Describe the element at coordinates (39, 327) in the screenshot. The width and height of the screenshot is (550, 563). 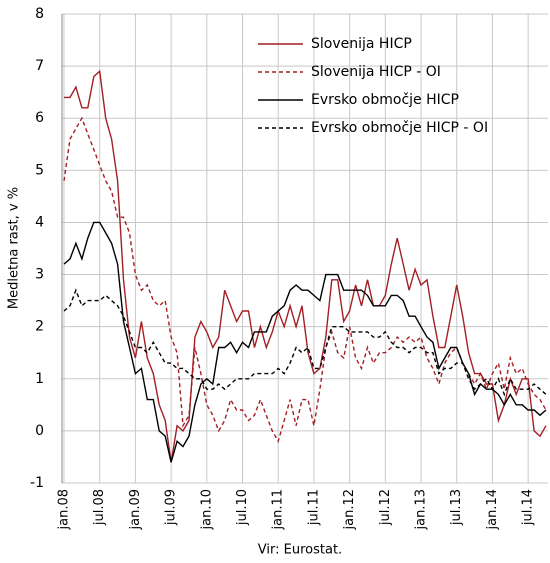
I see `y-tick-label: 2` at that location.